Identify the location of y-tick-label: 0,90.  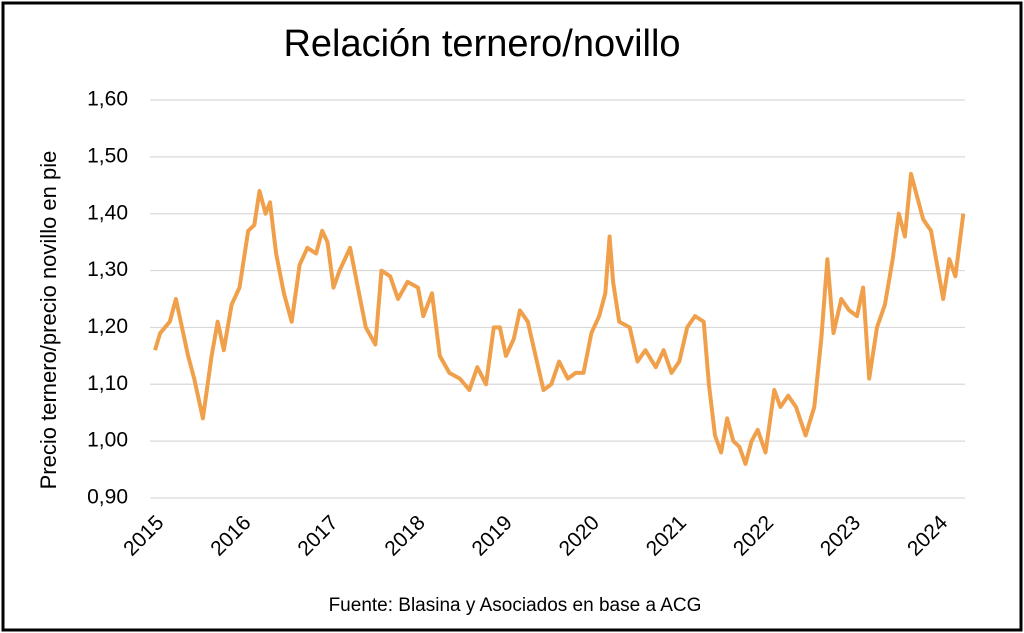
(107, 497).